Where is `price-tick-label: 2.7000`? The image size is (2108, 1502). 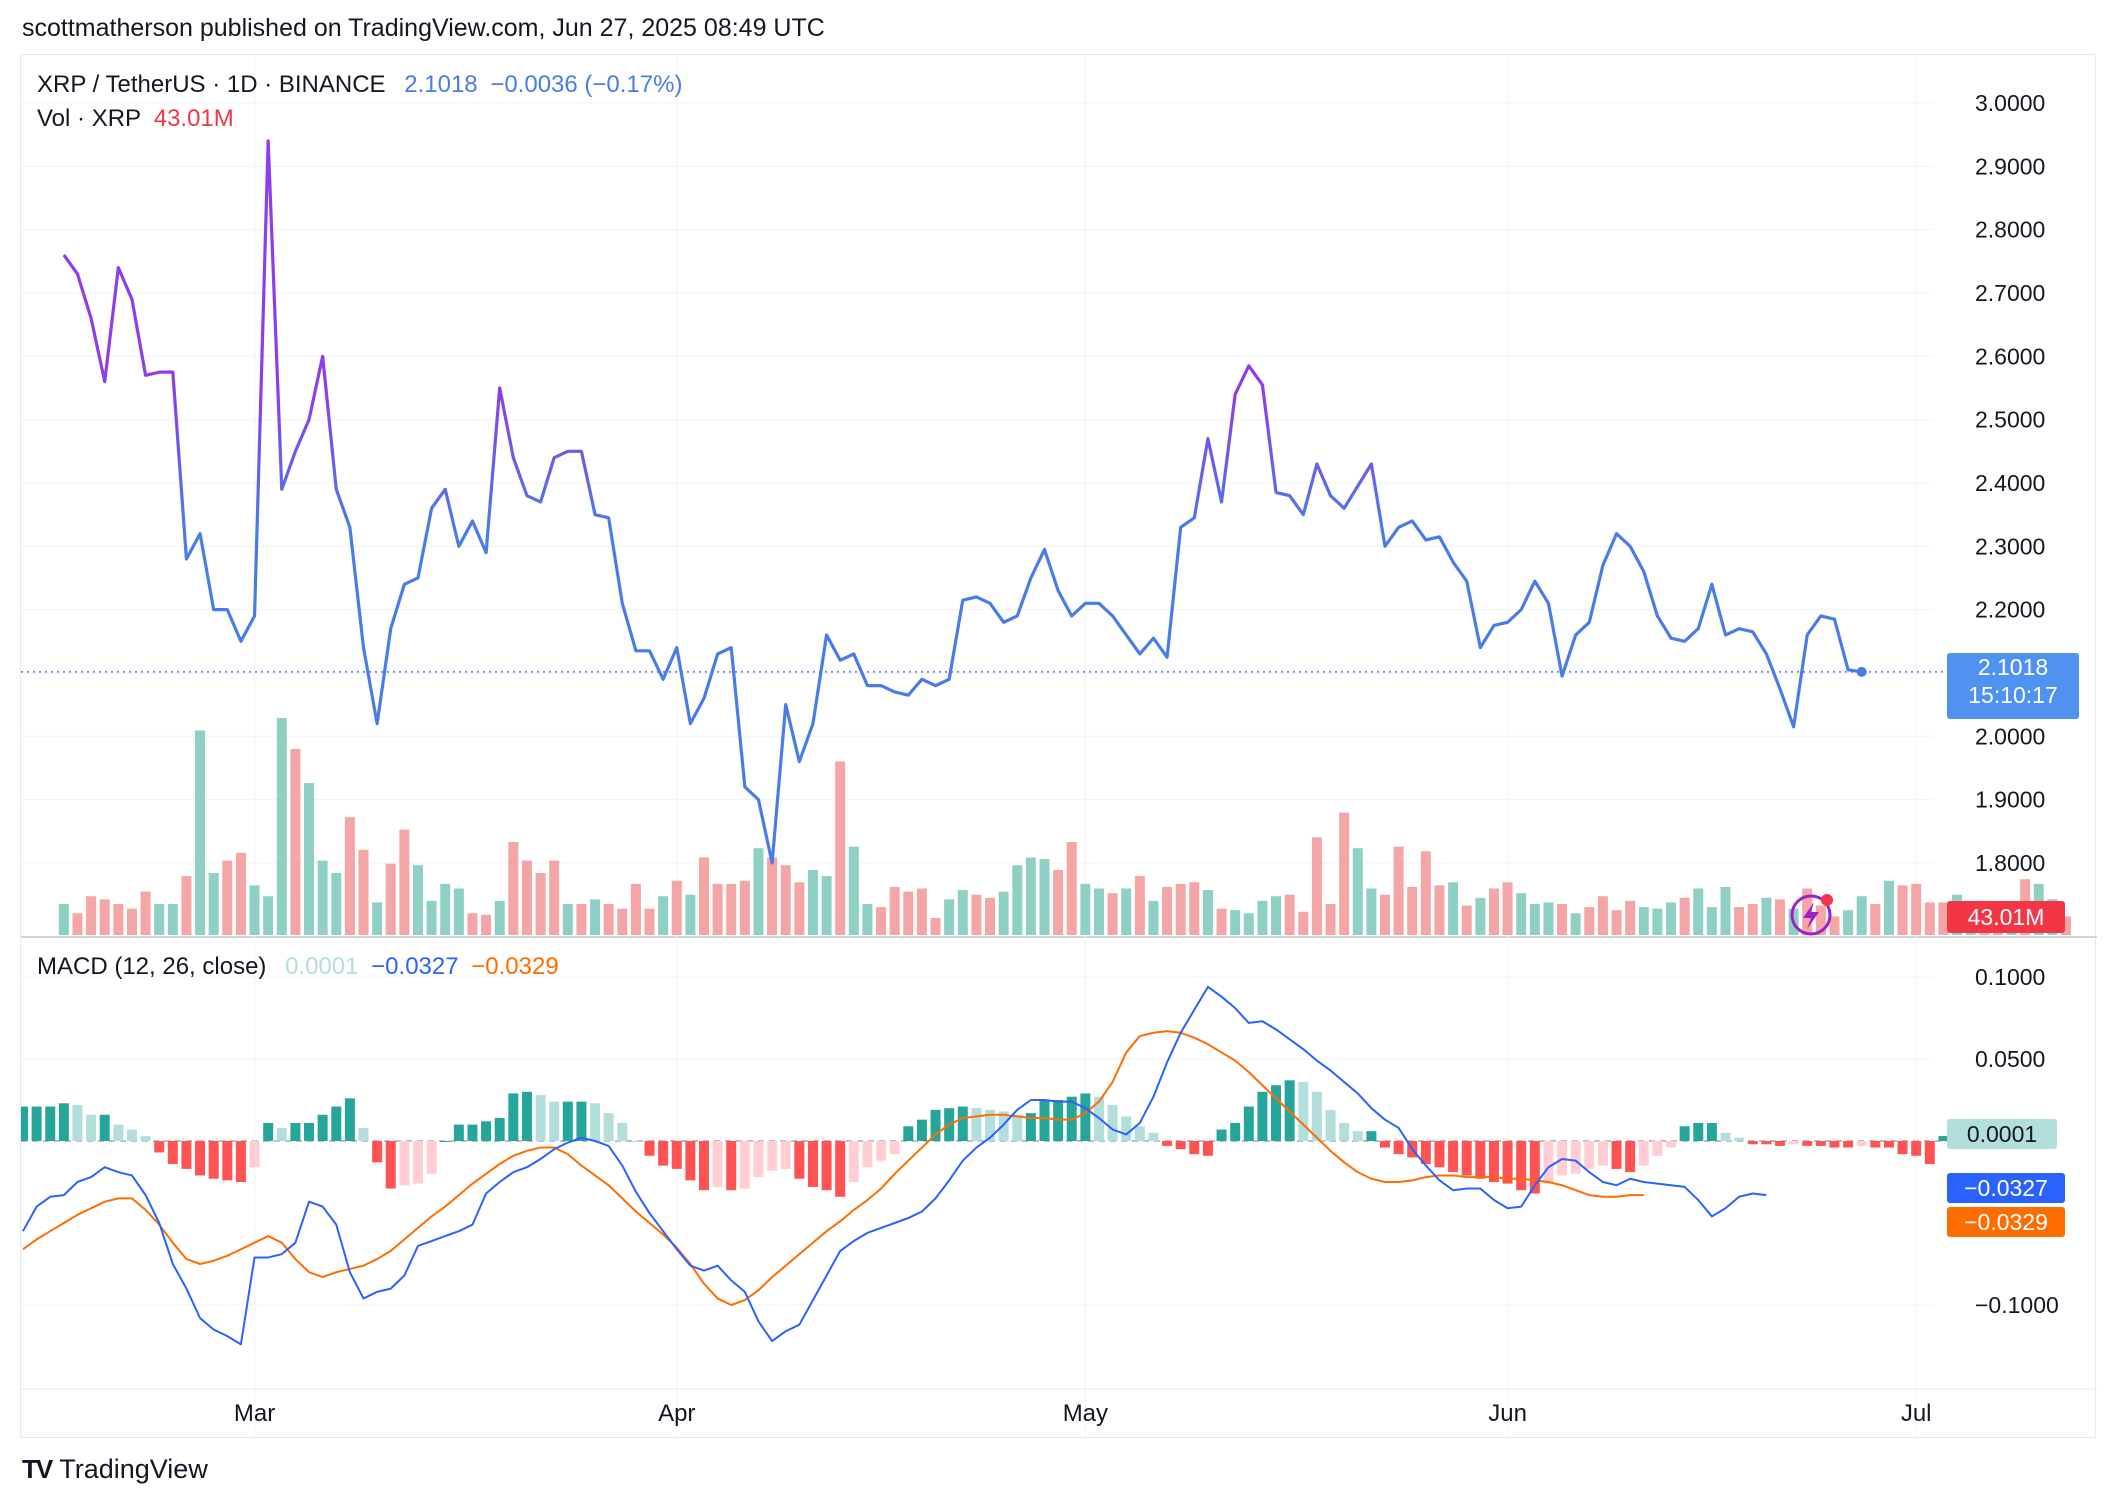
price-tick-label: 2.7000 is located at coordinates (2010, 293).